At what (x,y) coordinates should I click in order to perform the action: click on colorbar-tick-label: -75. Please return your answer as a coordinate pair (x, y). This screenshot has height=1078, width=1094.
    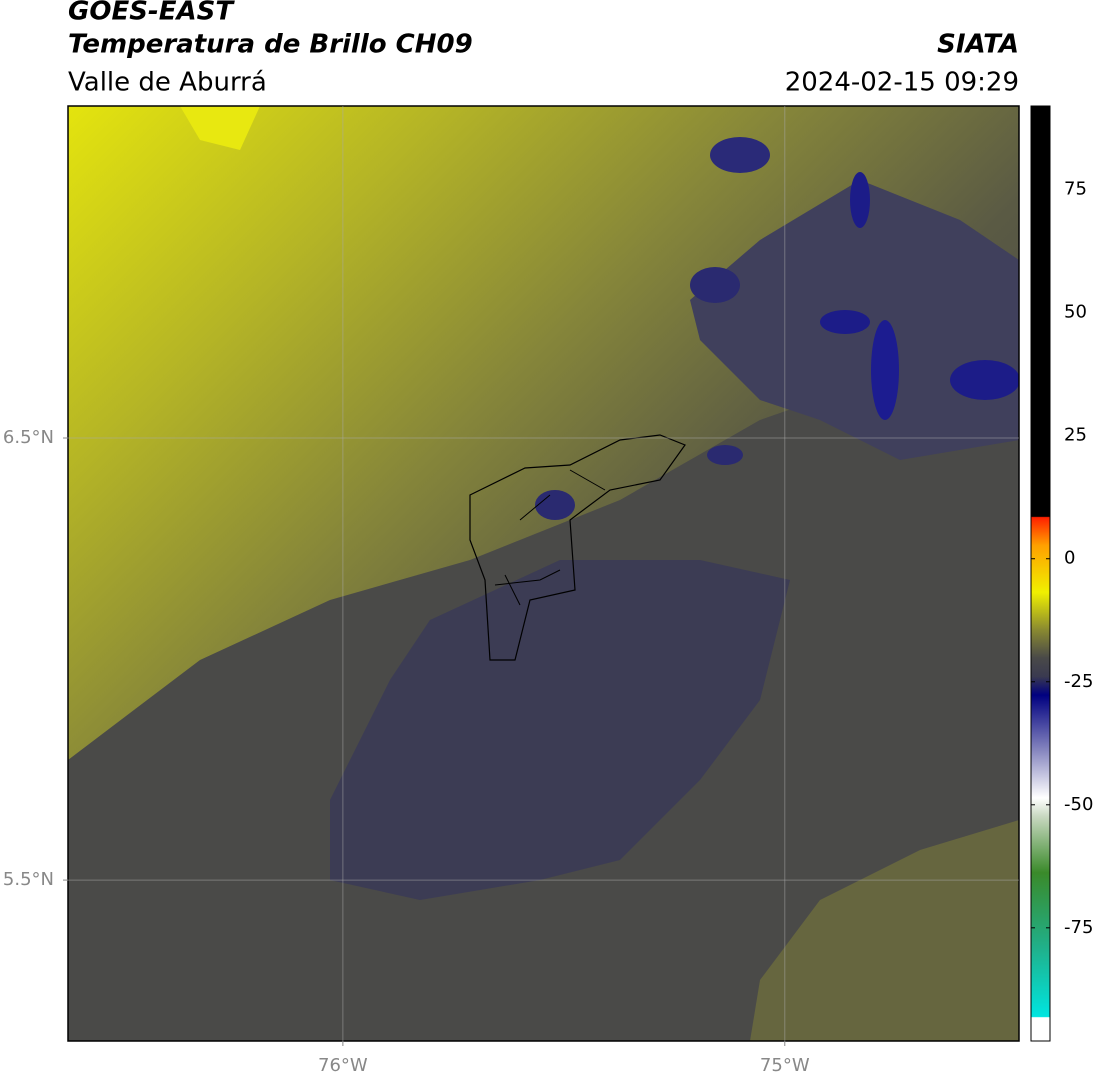
    Looking at the image, I should click on (1078, 927).